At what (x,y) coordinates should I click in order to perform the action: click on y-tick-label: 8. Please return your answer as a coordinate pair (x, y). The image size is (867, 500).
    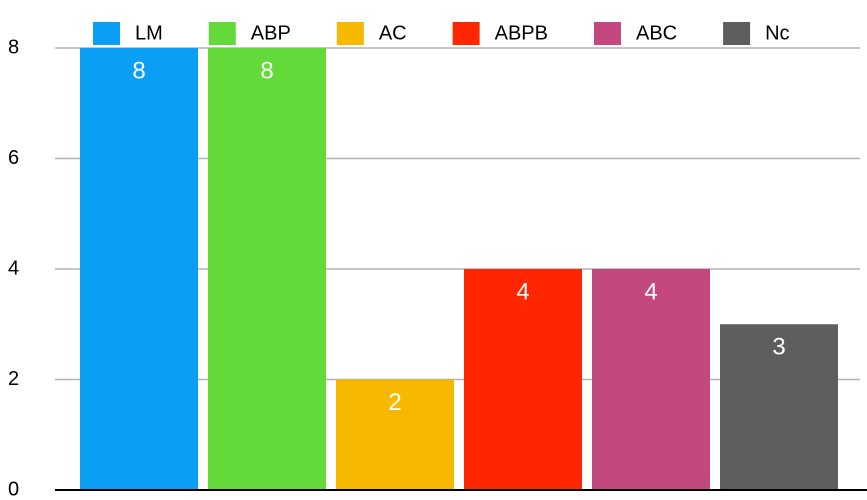
    Looking at the image, I should click on (13, 47).